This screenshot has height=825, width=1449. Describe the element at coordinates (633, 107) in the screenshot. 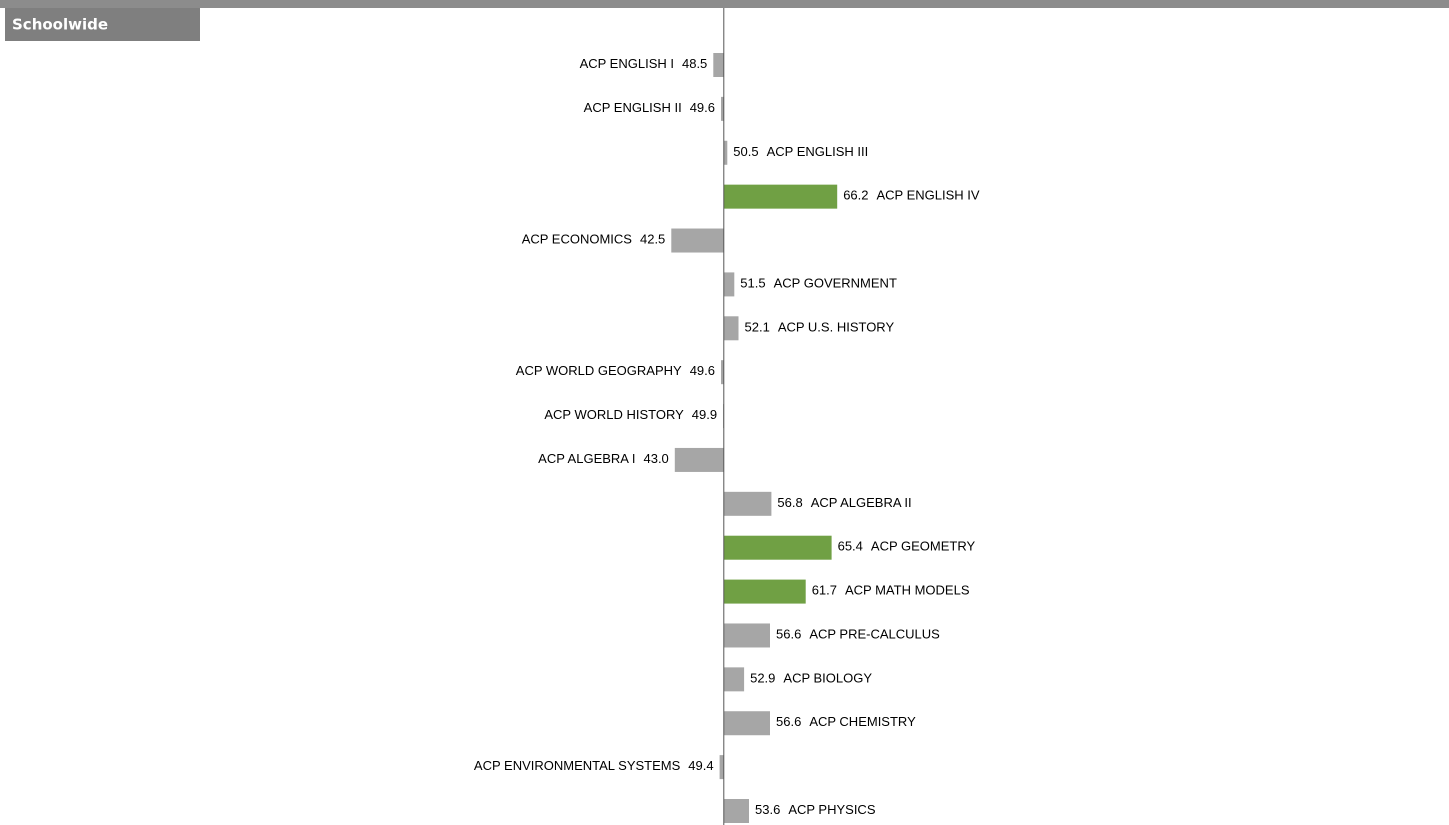

I see `category-label: ACP ENGLISH II` at that location.